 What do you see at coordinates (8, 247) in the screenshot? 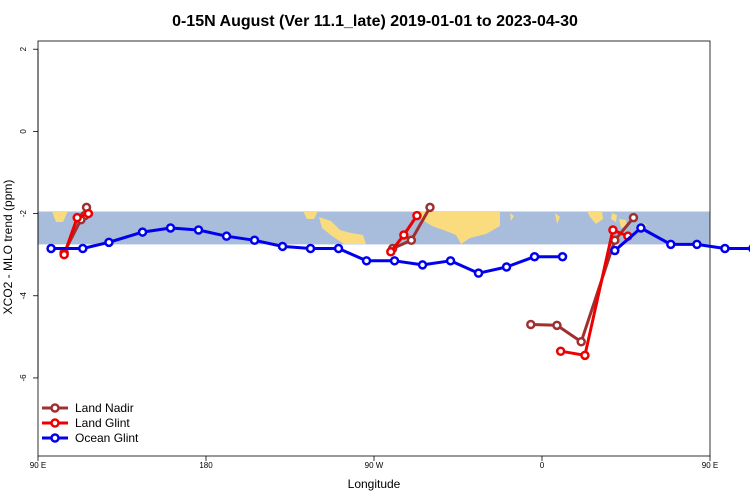
I see `y-axis-label: XCO2 - MLO trend (ppm)` at bounding box center [8, 247].